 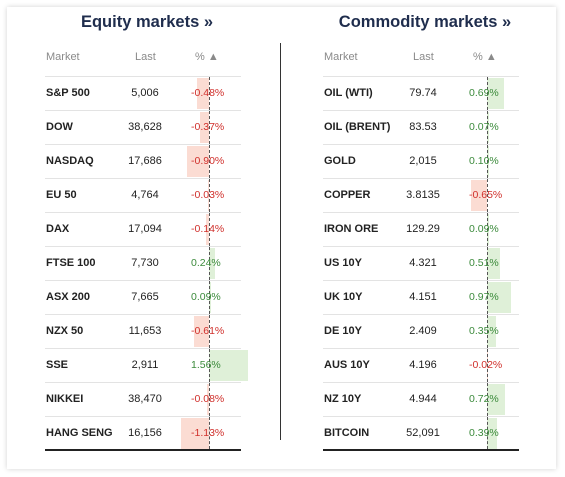 What do you see at coordinates (68, 297) in the screenshot?
I see `market-name: ASX 200` at bounding box center [68, 297].